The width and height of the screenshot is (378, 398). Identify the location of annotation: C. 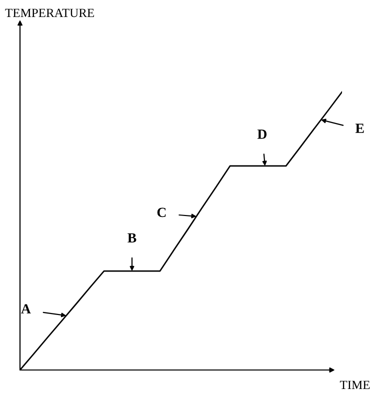
(161, 213).